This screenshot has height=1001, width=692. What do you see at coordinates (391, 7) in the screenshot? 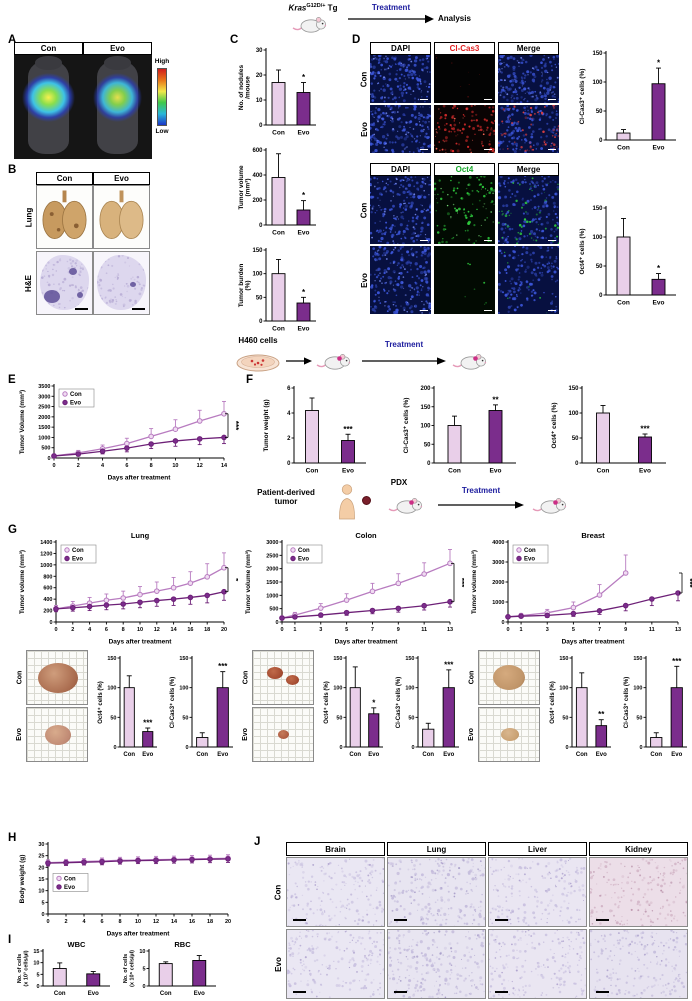
I see `treatment-label: Treatment` at bounding box center [391, 7].